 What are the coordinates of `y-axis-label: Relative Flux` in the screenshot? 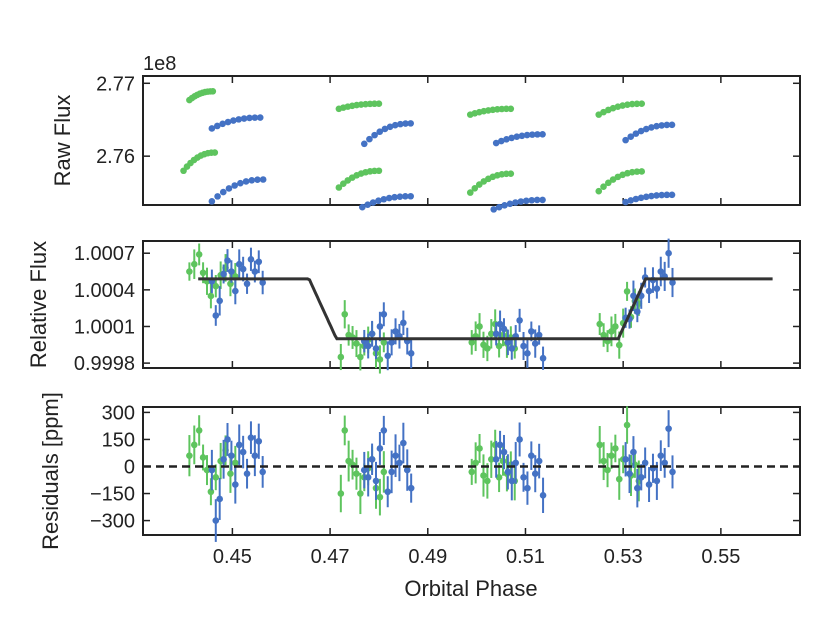 It's located at (38, 304).